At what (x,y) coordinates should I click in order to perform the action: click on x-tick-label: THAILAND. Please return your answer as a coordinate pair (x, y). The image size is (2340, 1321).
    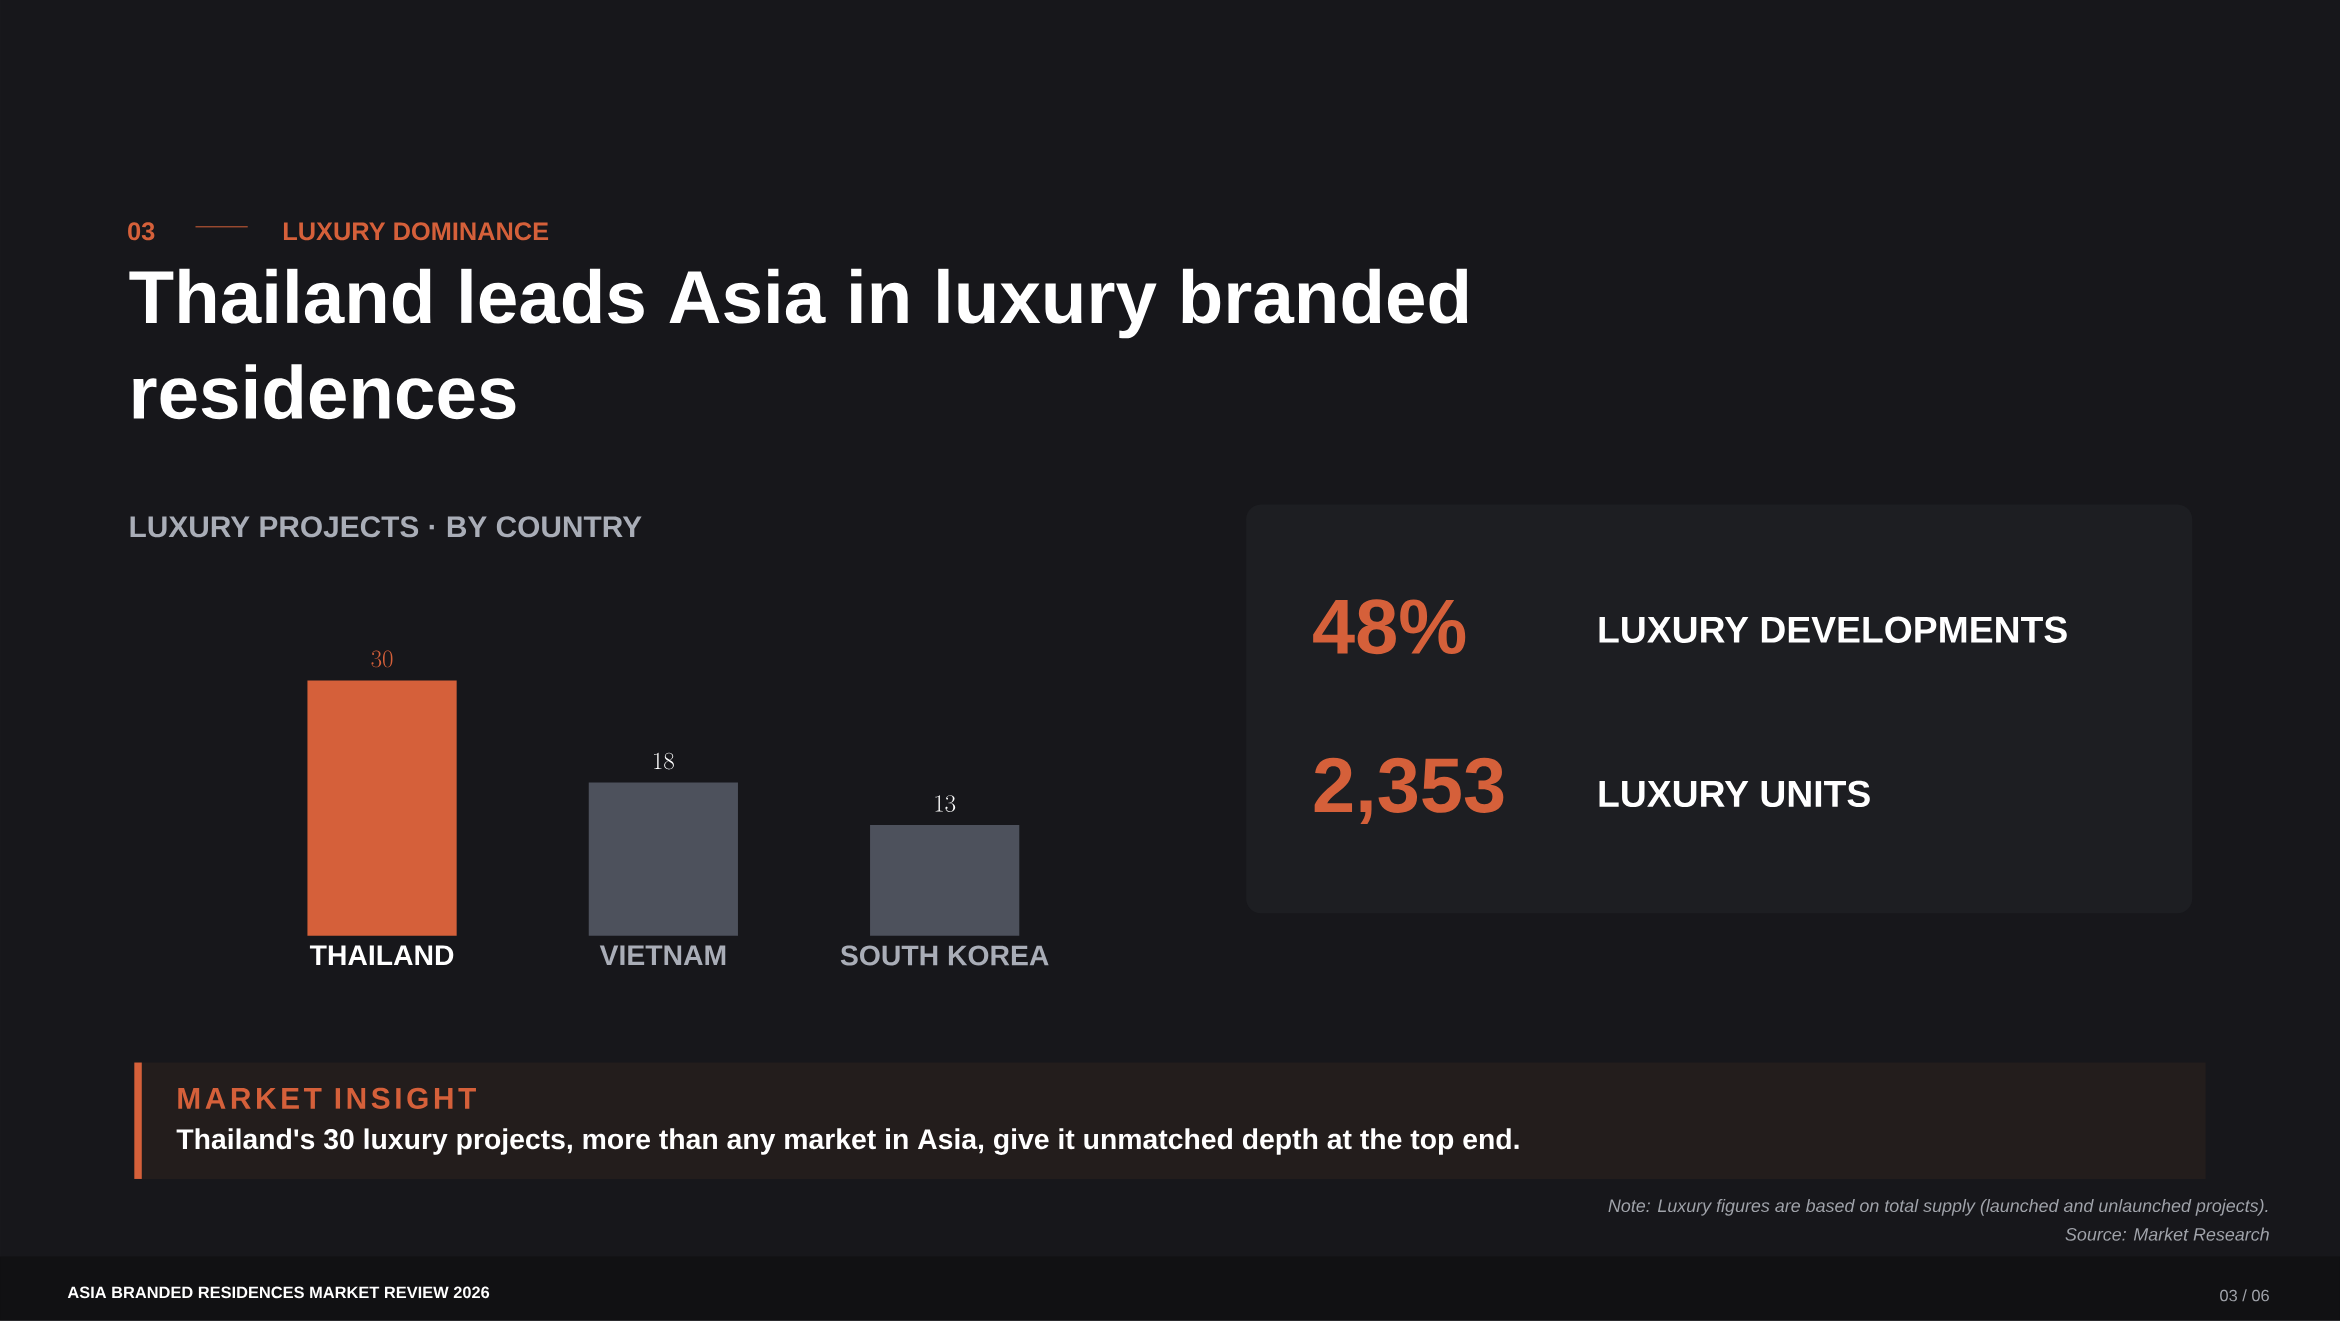
    Looking at the image, I should click on (381, 955).